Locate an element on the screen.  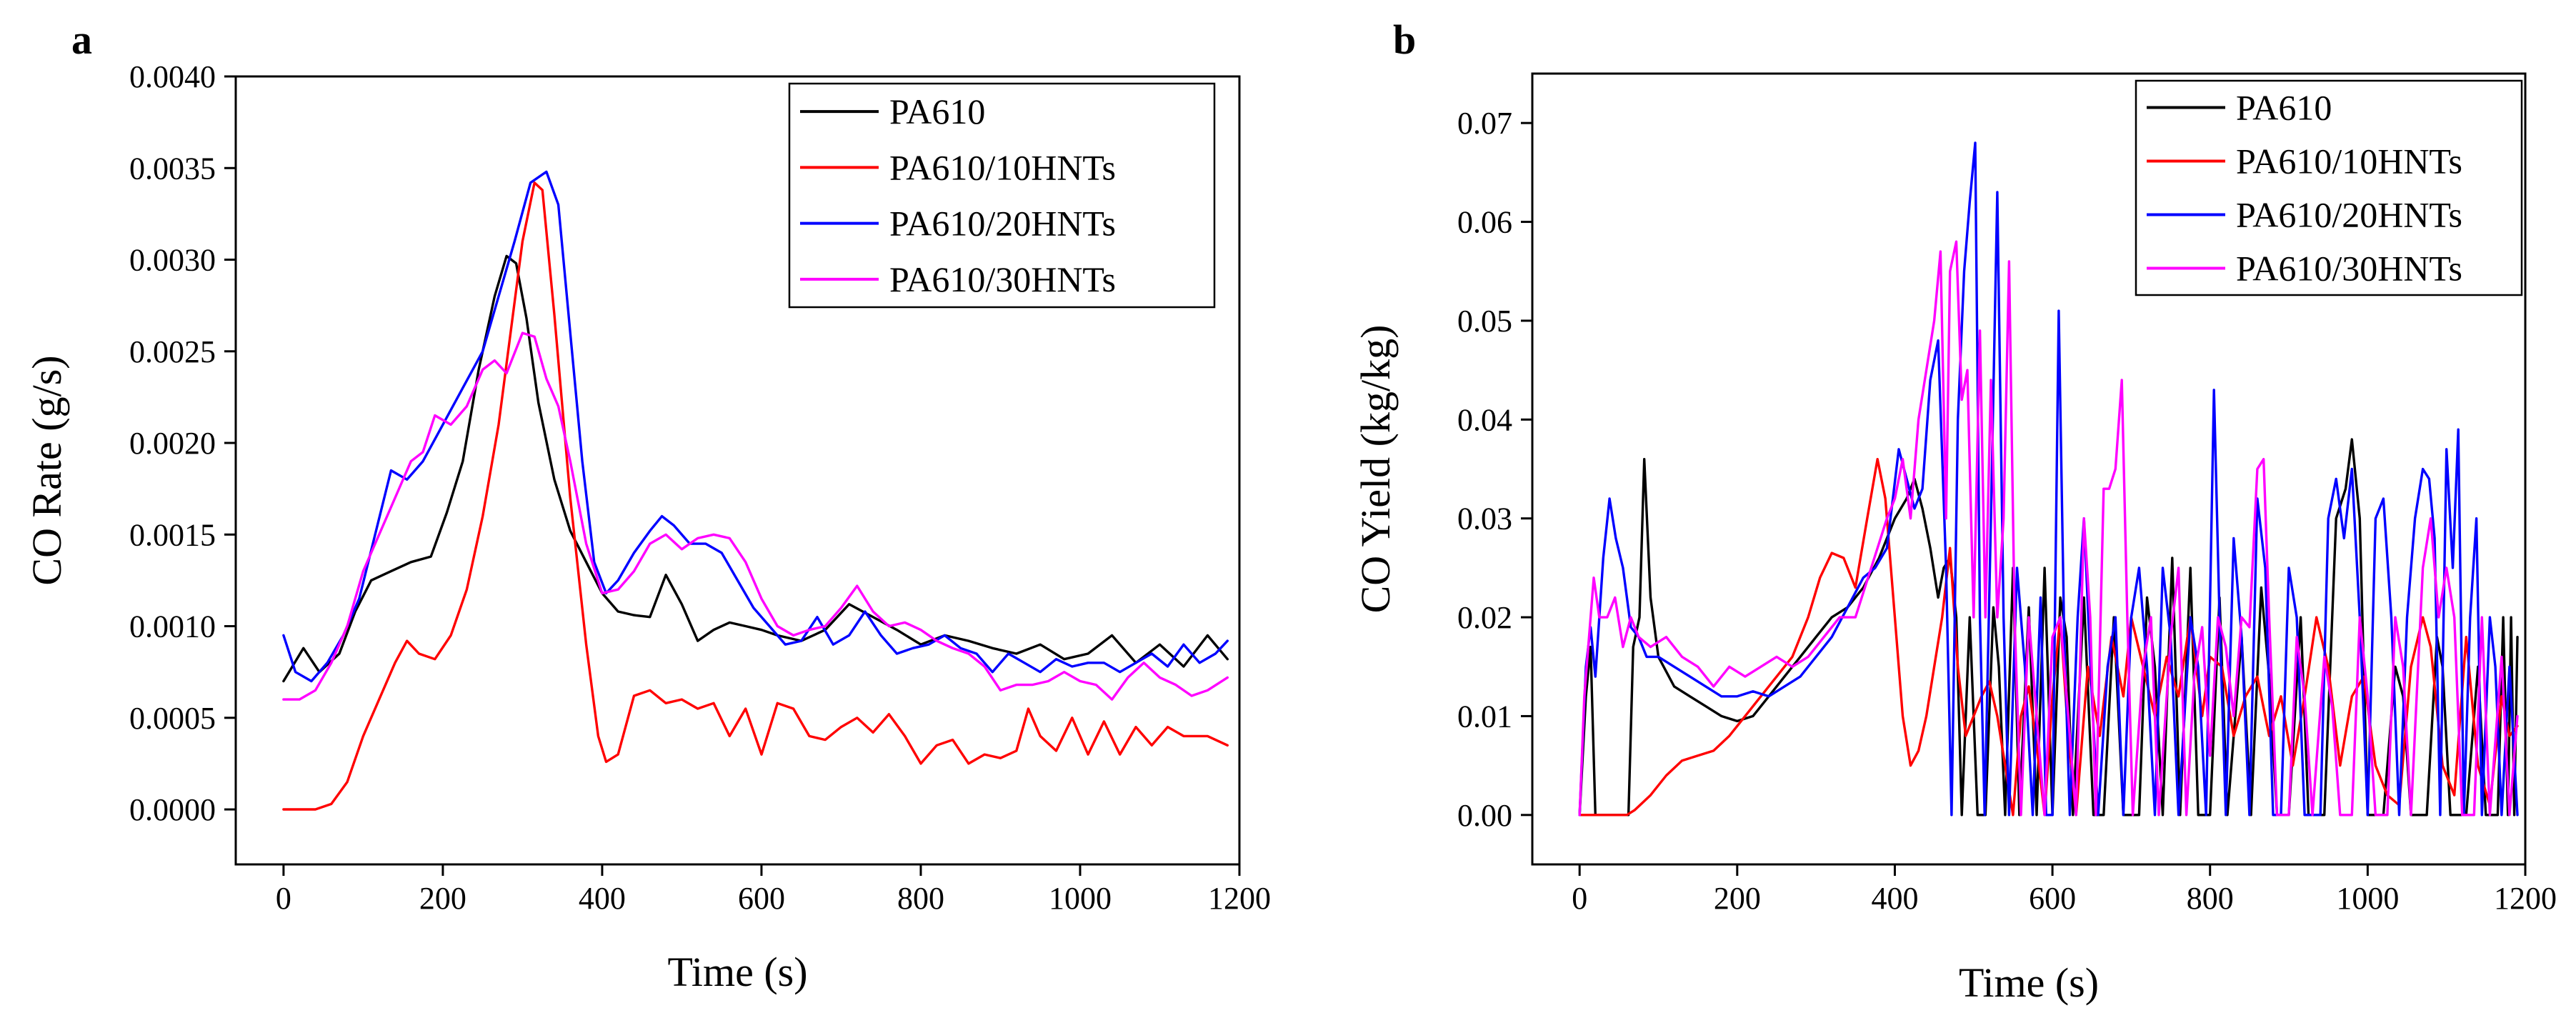
panel-label: a is located at coordinates (82, 39).